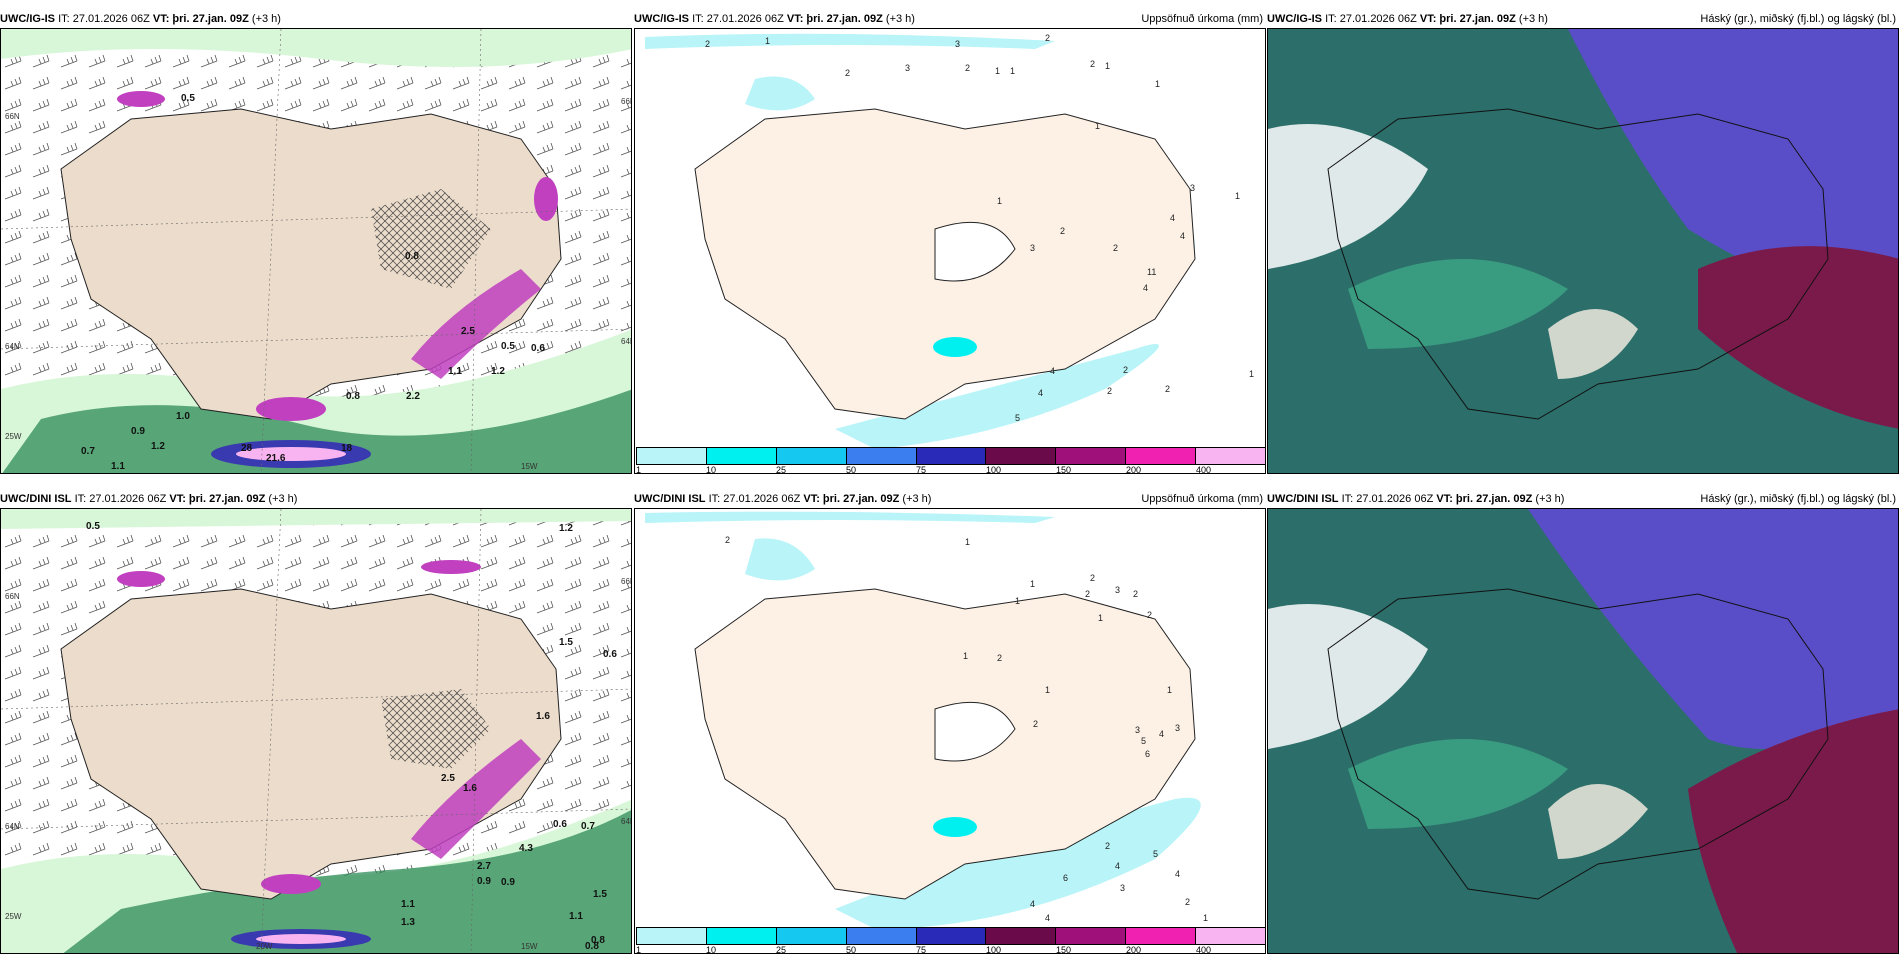 The image size is (1900, 954). Describe the element at coordinates (546, 199) in the screenshot. I see `precip-ne-blob` at that location.